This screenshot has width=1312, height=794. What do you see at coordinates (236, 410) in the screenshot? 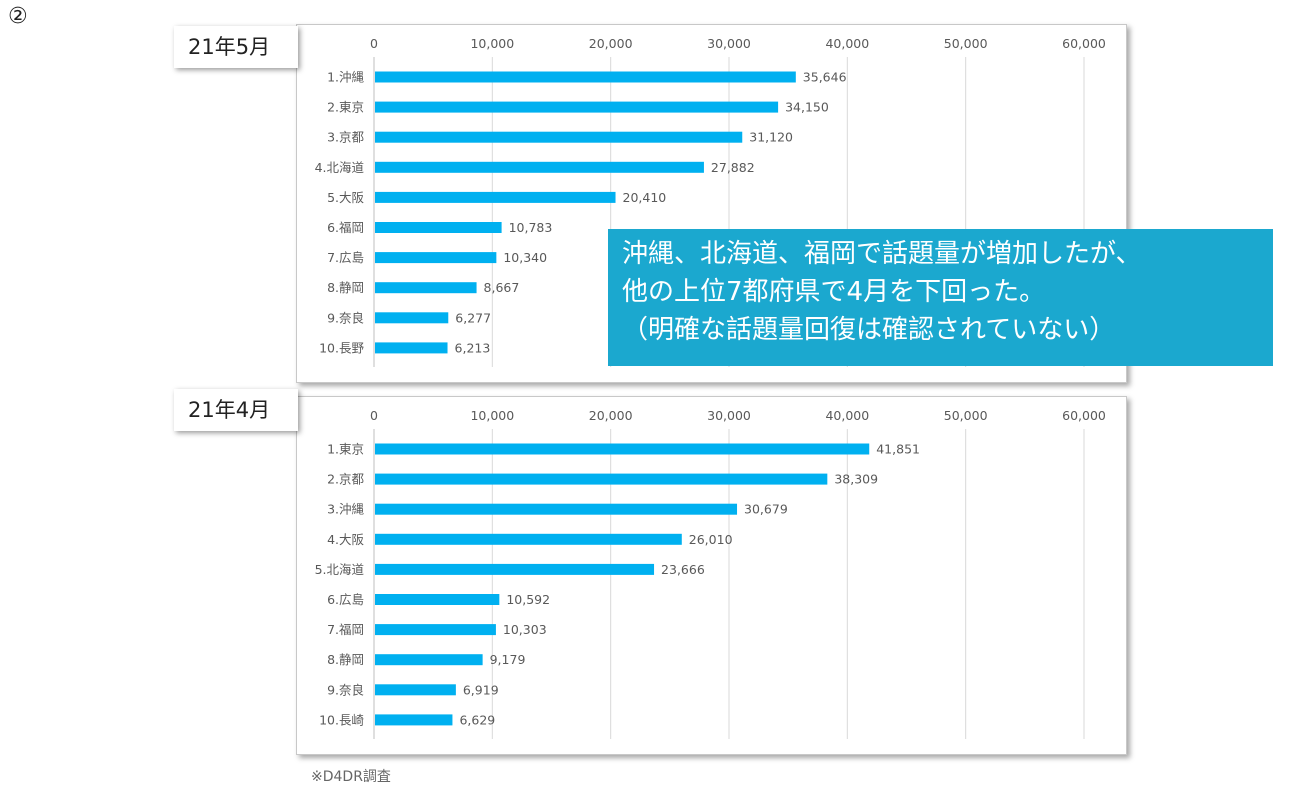
I see `period-label-april: 21年4月` at bounding box center [236, 410].